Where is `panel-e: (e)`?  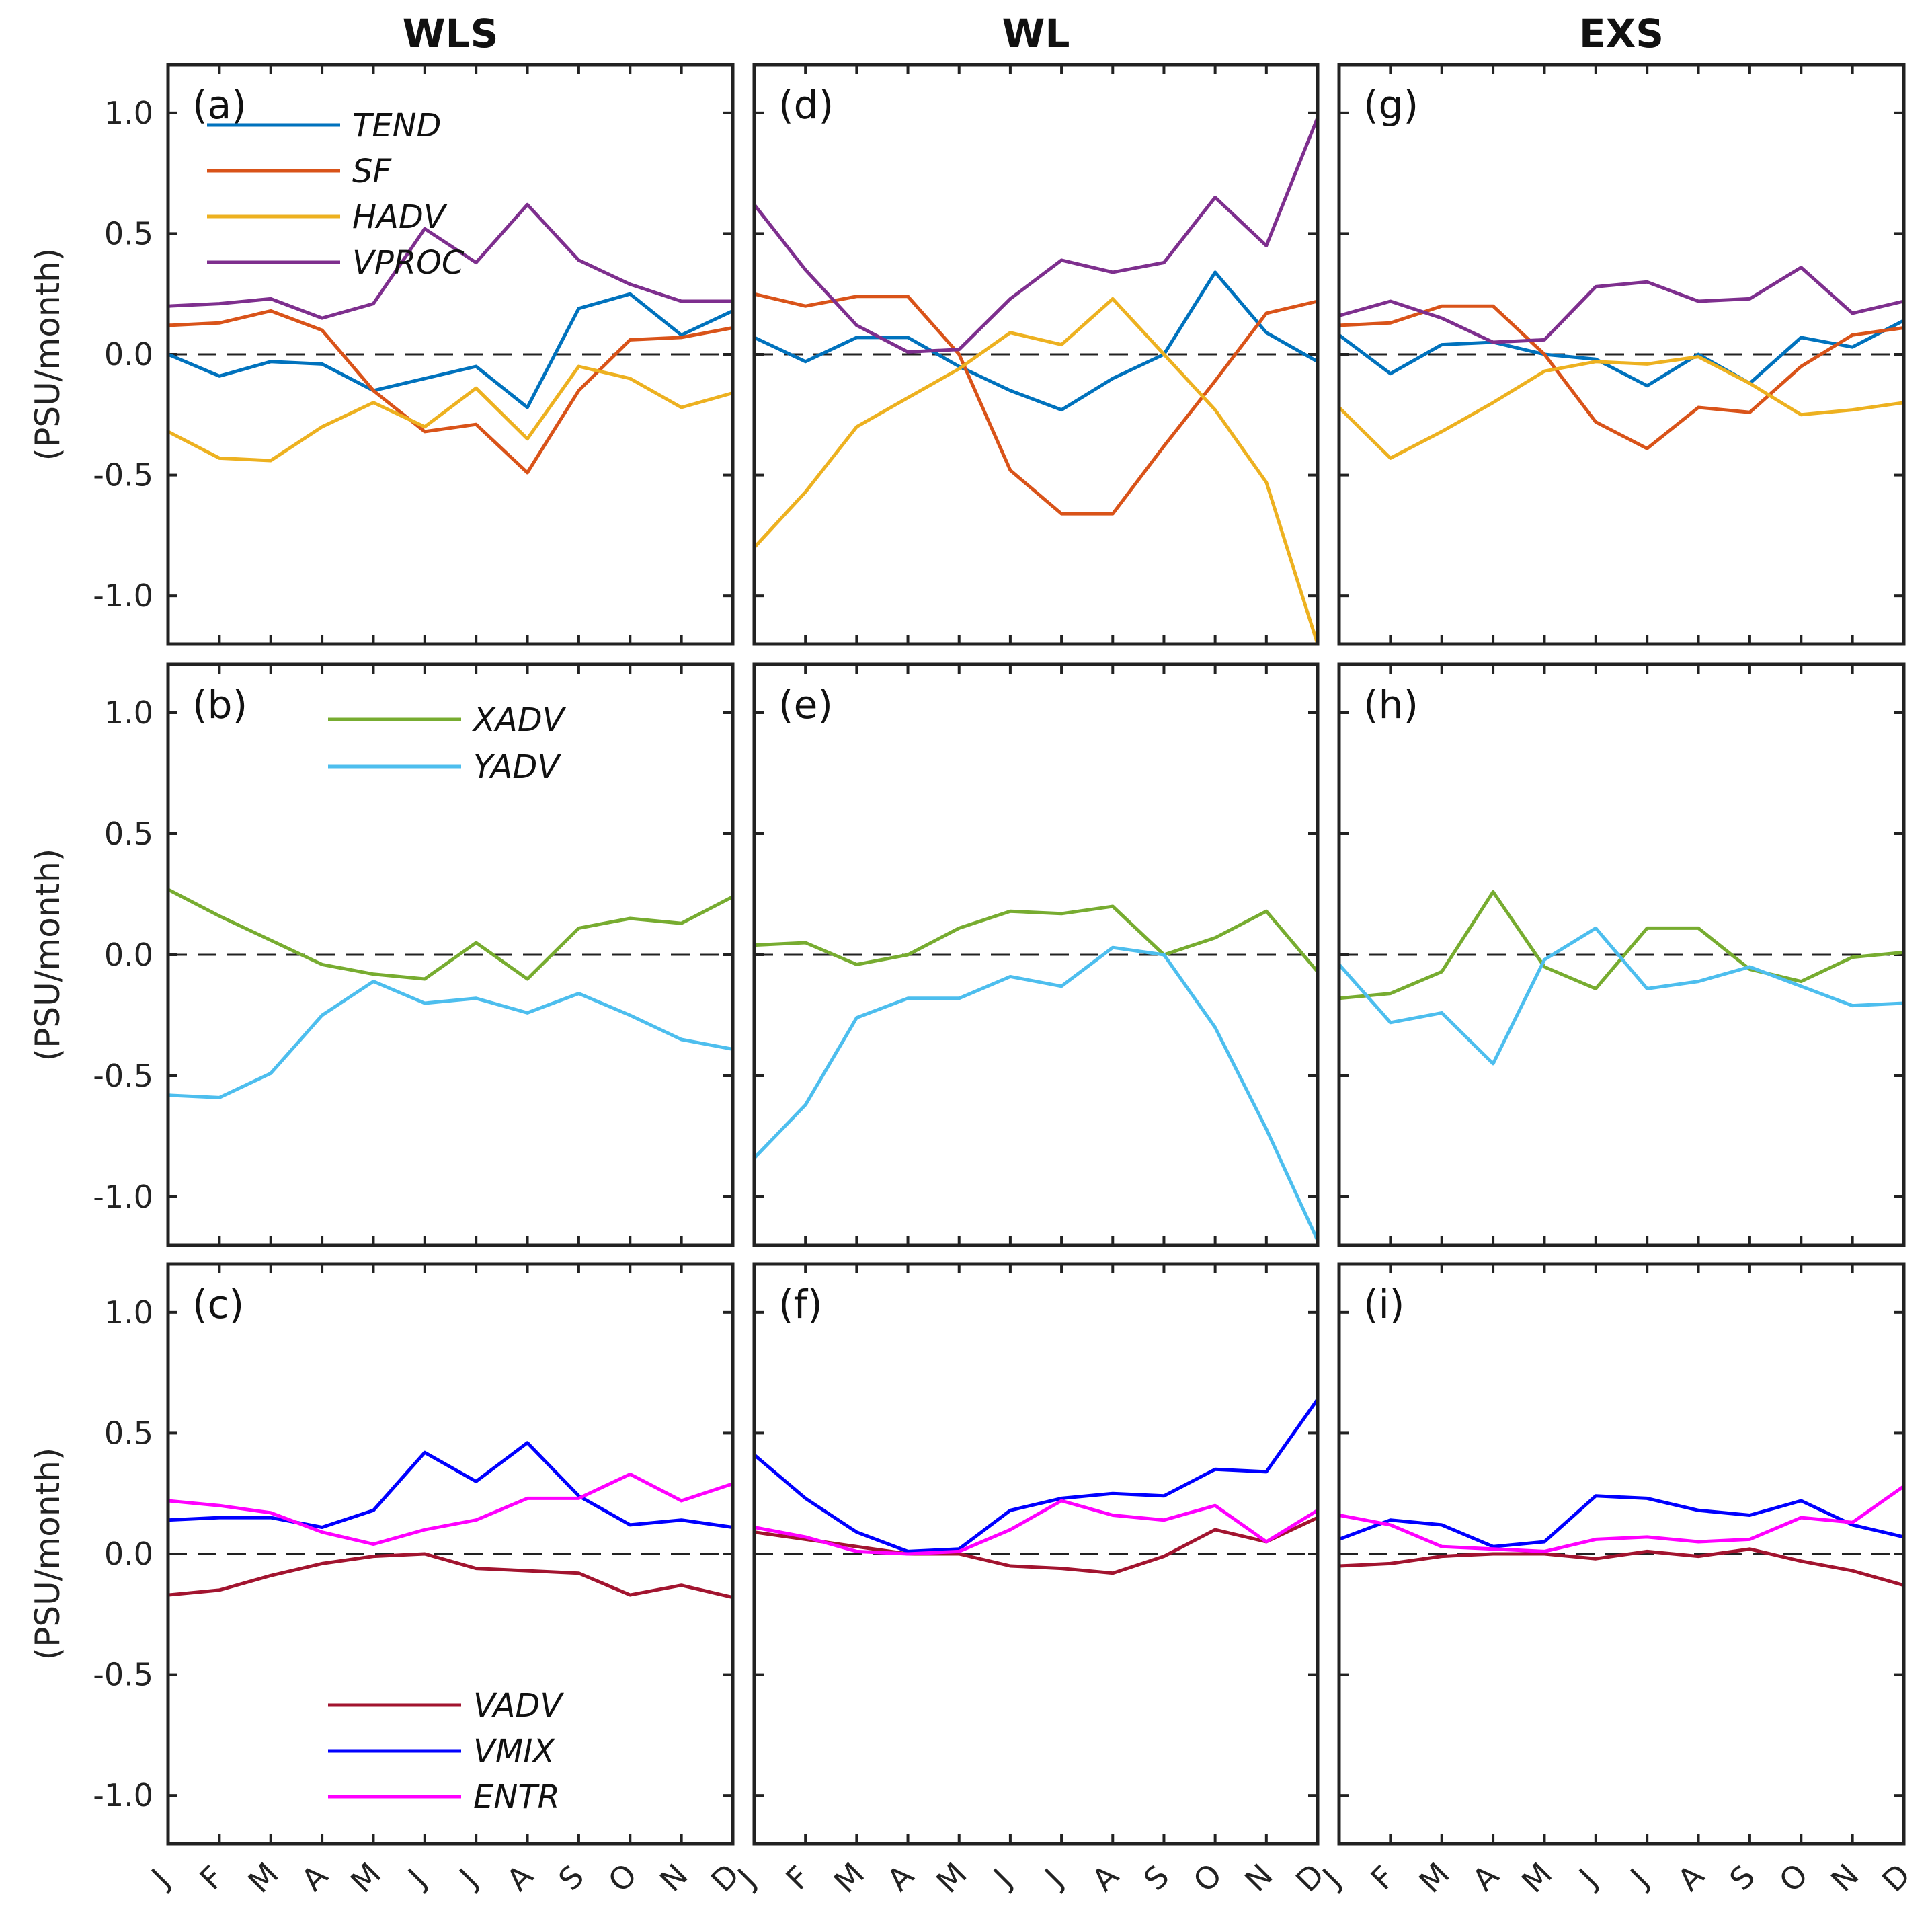
panel-e: (e) is located at coordinates (1036, 954).